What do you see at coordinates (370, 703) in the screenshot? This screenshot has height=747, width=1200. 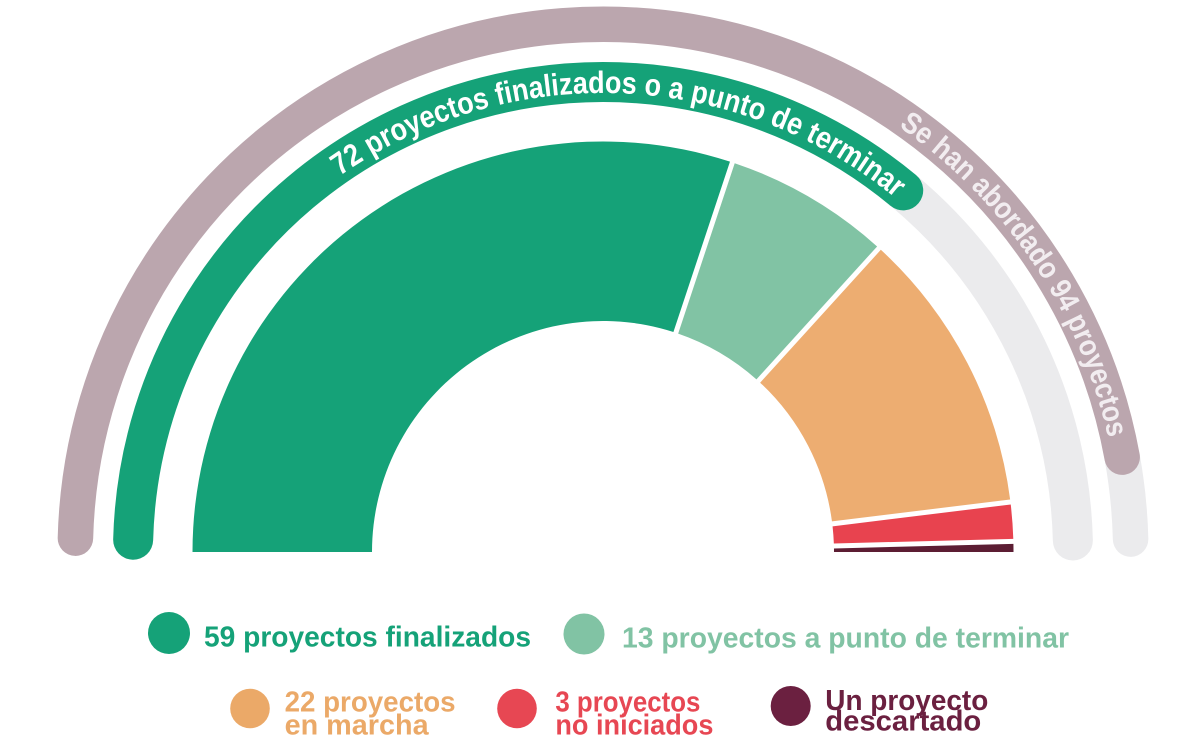 I see `svg-text: 22 proyectos` at bounding box center [370, 703].